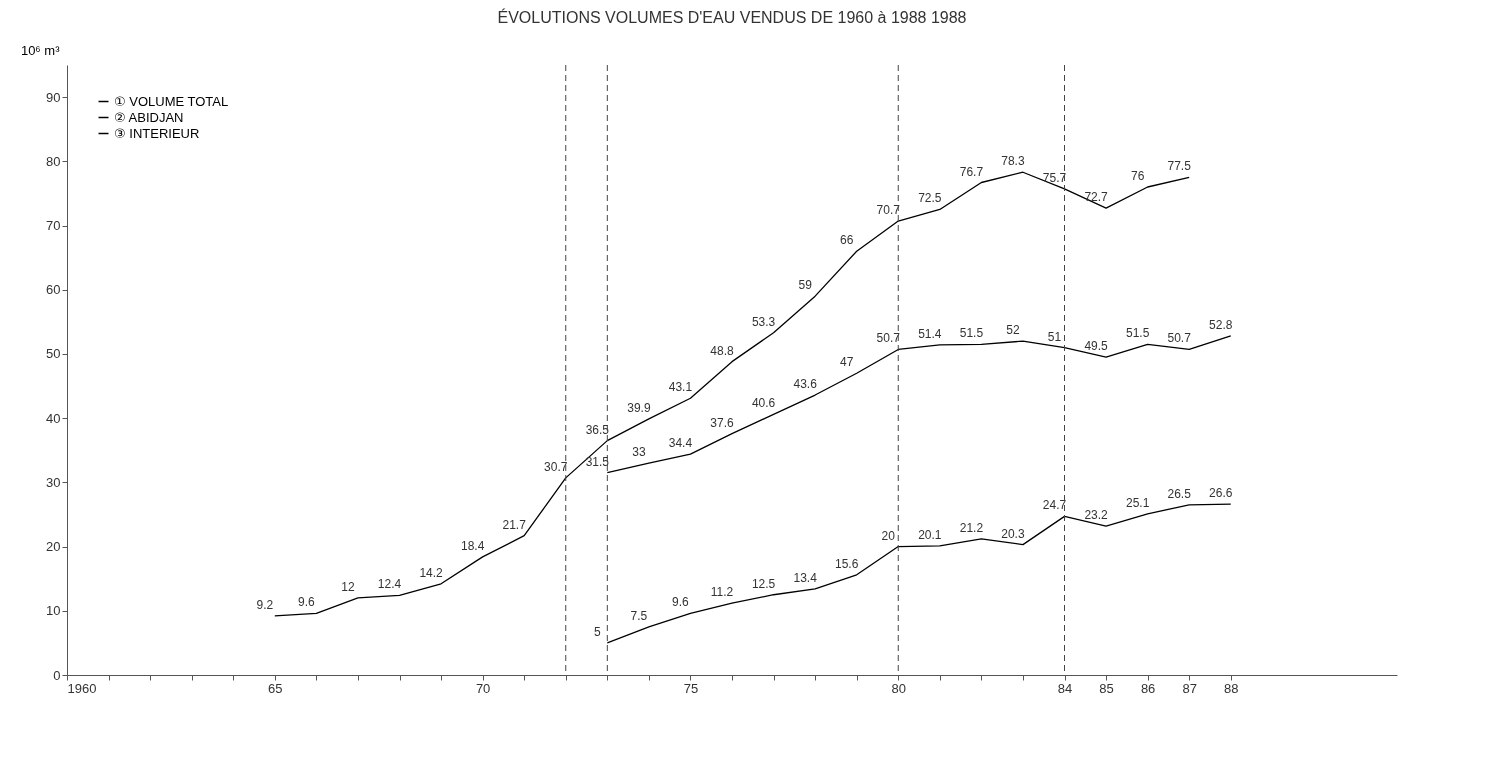 This screenshot has height=778, width=1512. What do you see at coordinates (1189, 688) in the screenshot?
I see `x-tick-label: 87` at bounding box center [1189, 688].